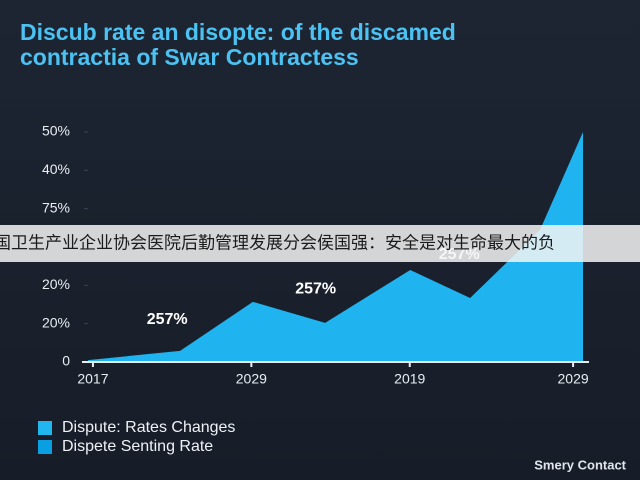 The image size is (640, 480). Describe the element at coordinates (580, 464) in the screenshot. I see `footer: Smery Contact` at that location.